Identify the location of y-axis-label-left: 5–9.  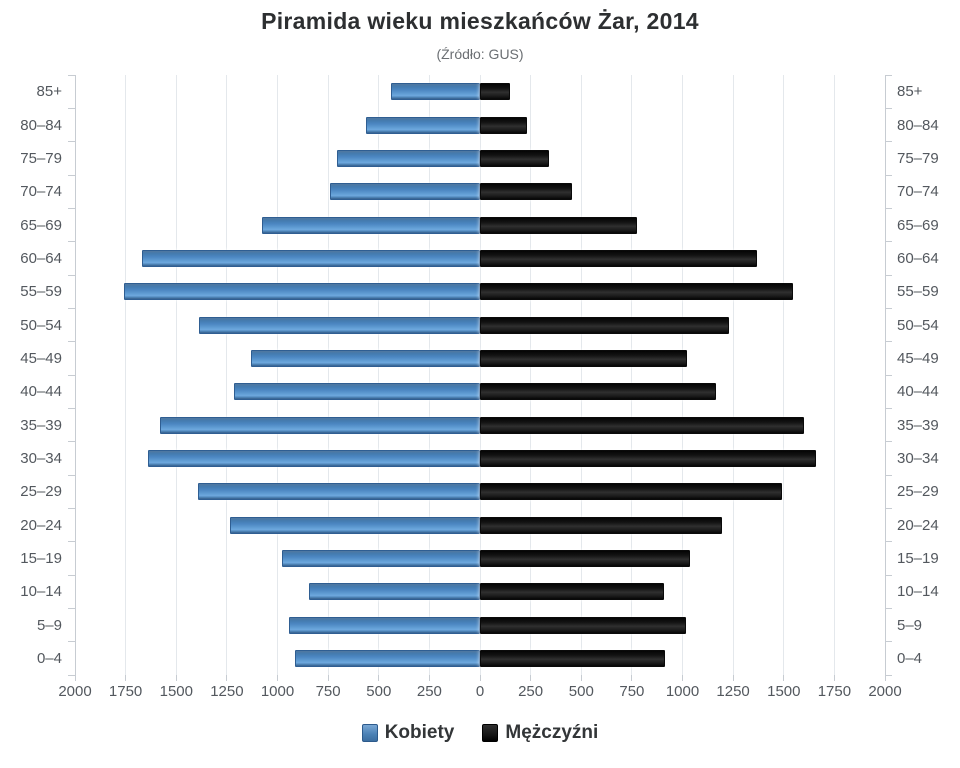
(49, 625).